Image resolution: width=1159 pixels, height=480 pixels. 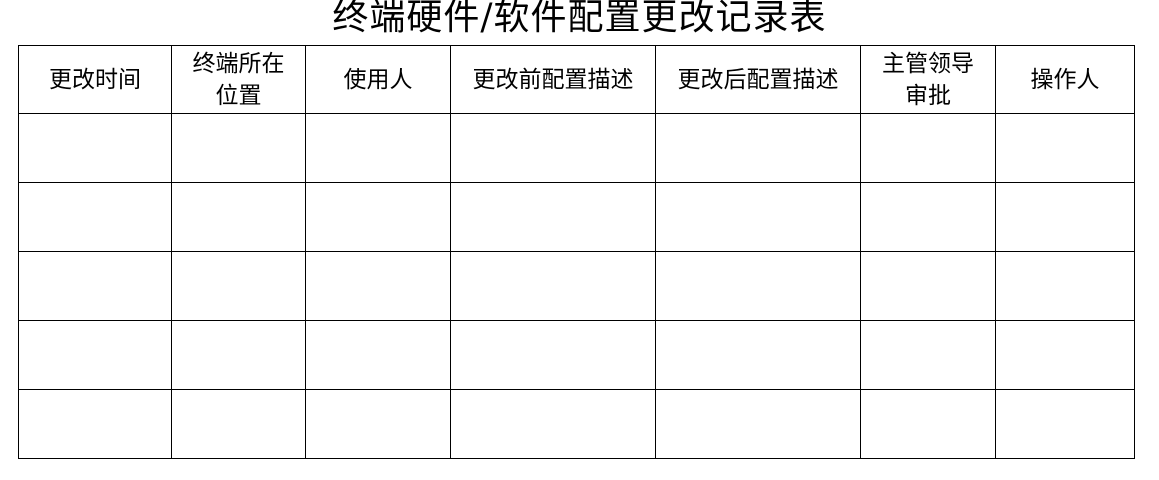 I want to click on header-label: 主管领导, so click(x=928, y=63).